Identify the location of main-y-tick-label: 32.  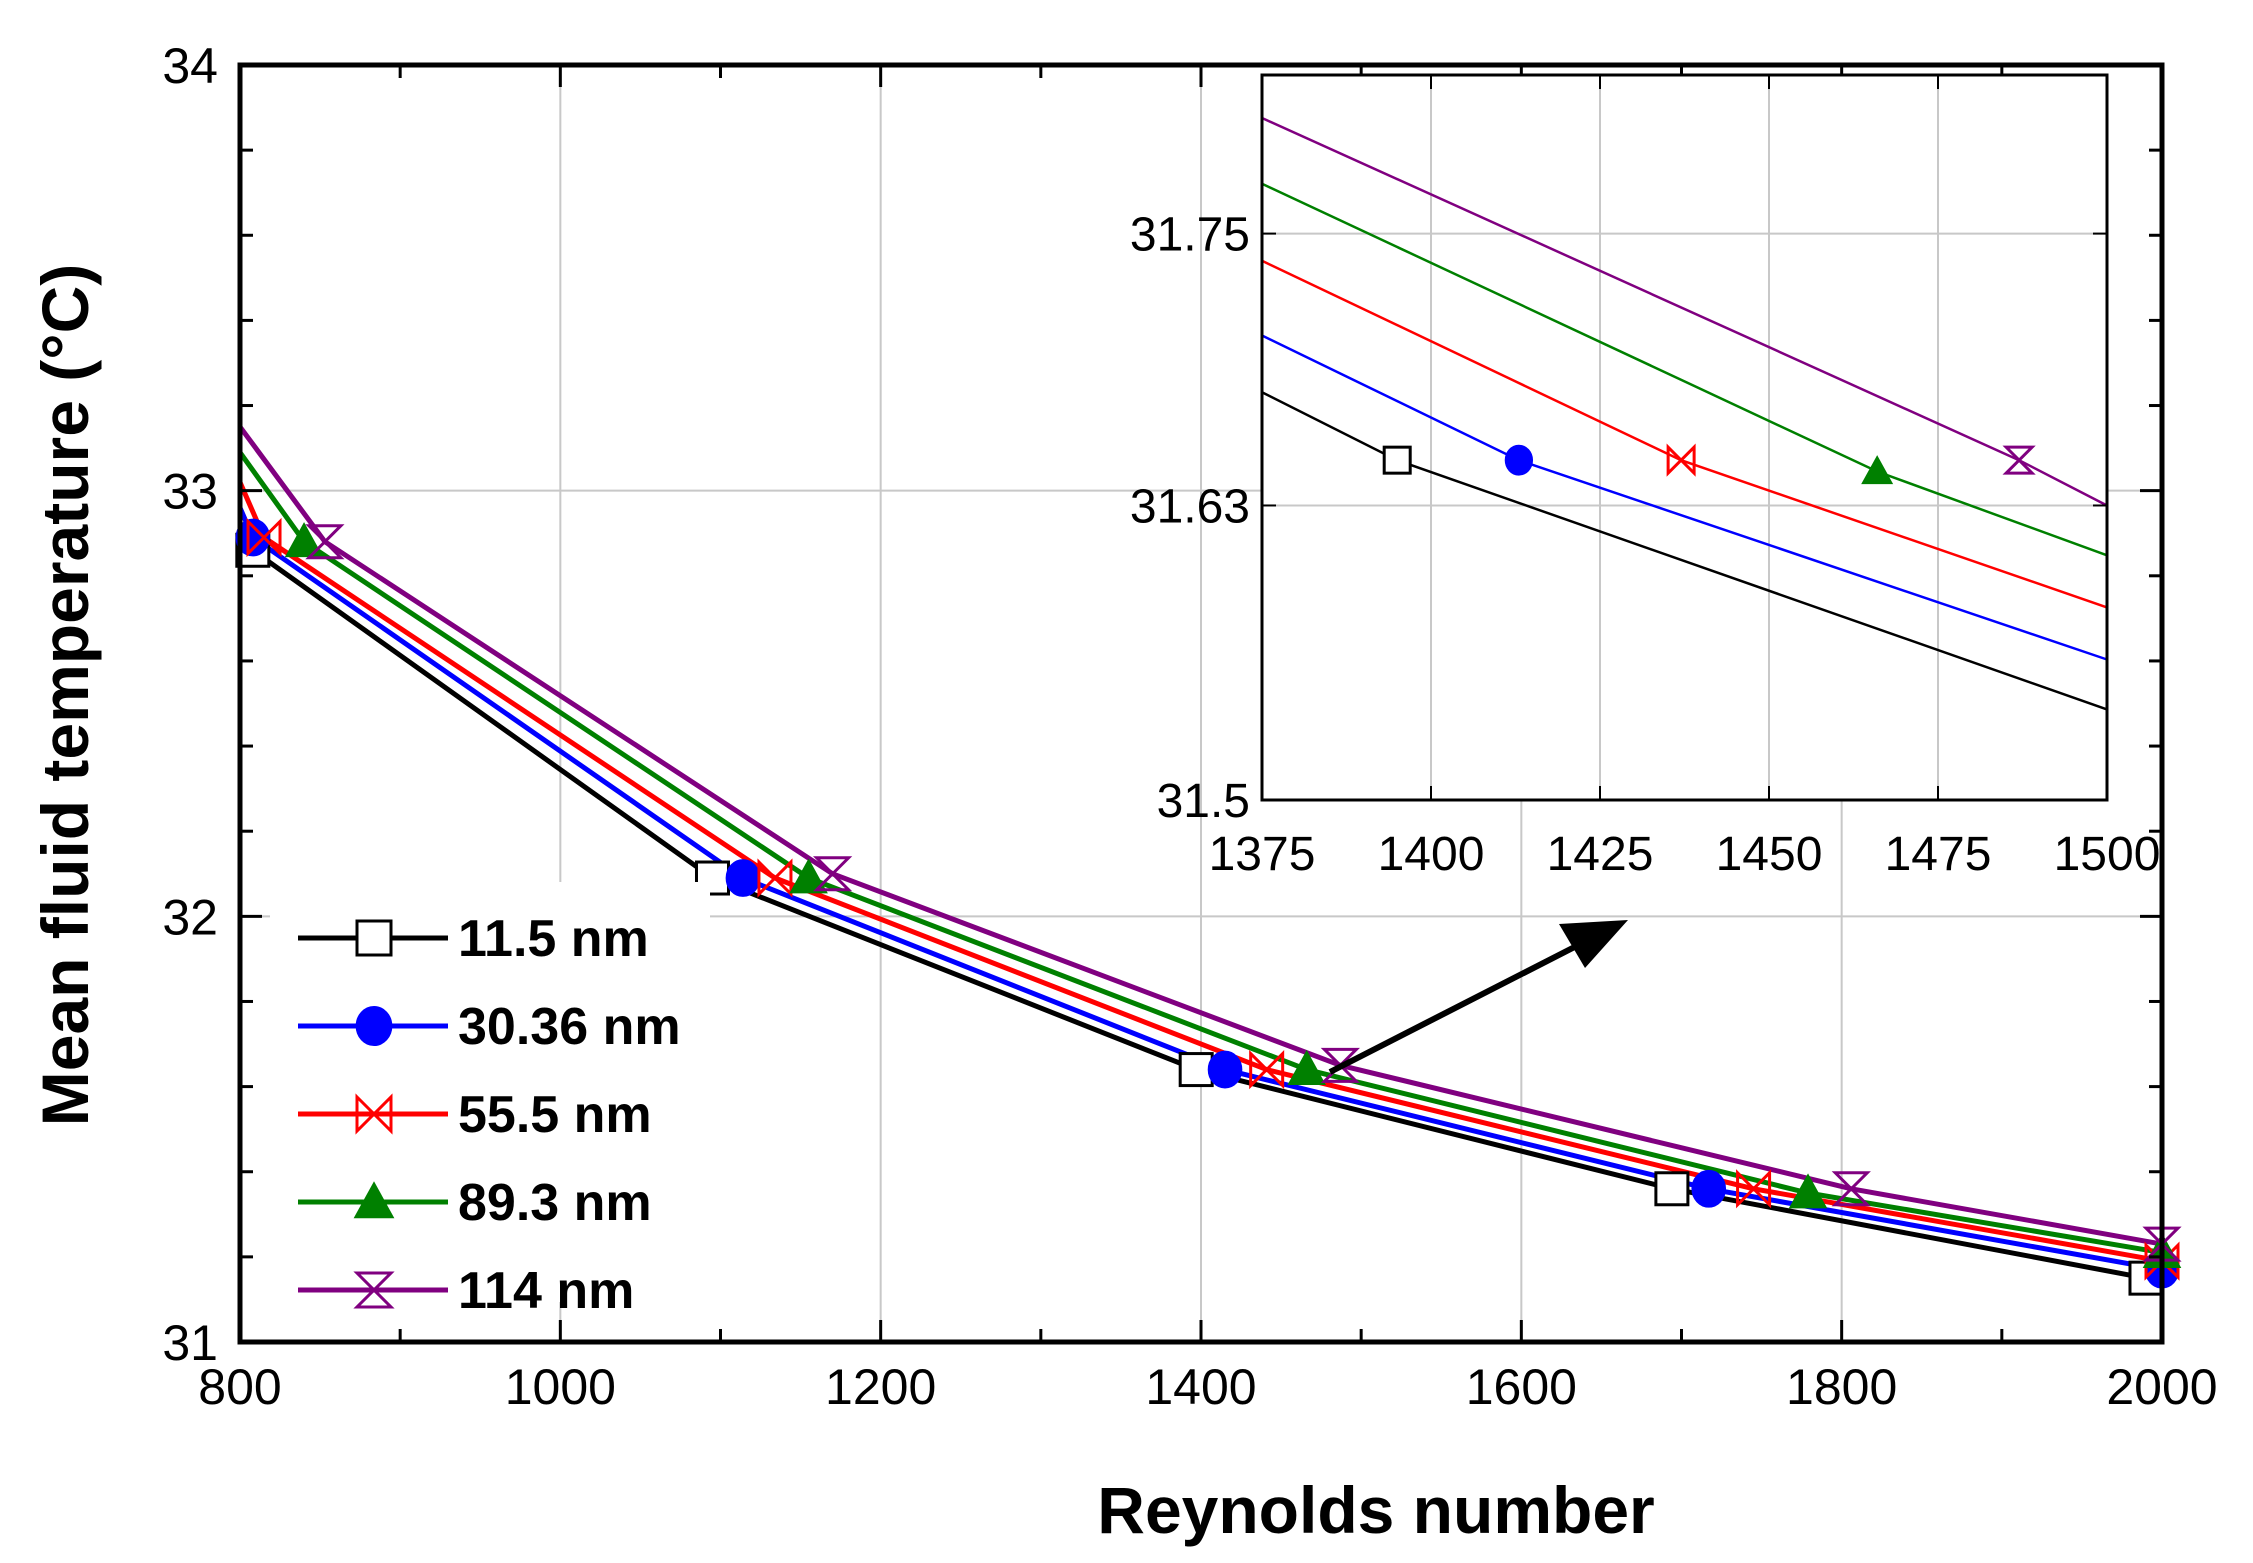
(190, 917).